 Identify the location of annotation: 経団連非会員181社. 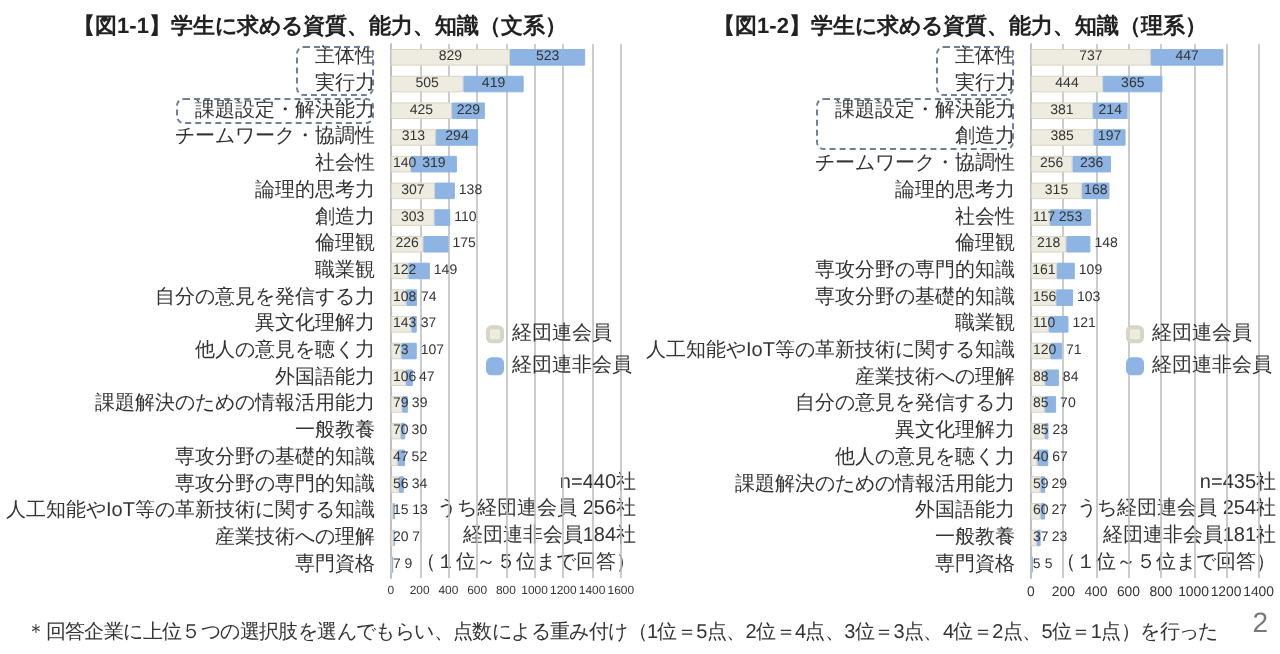
(1188, 534).